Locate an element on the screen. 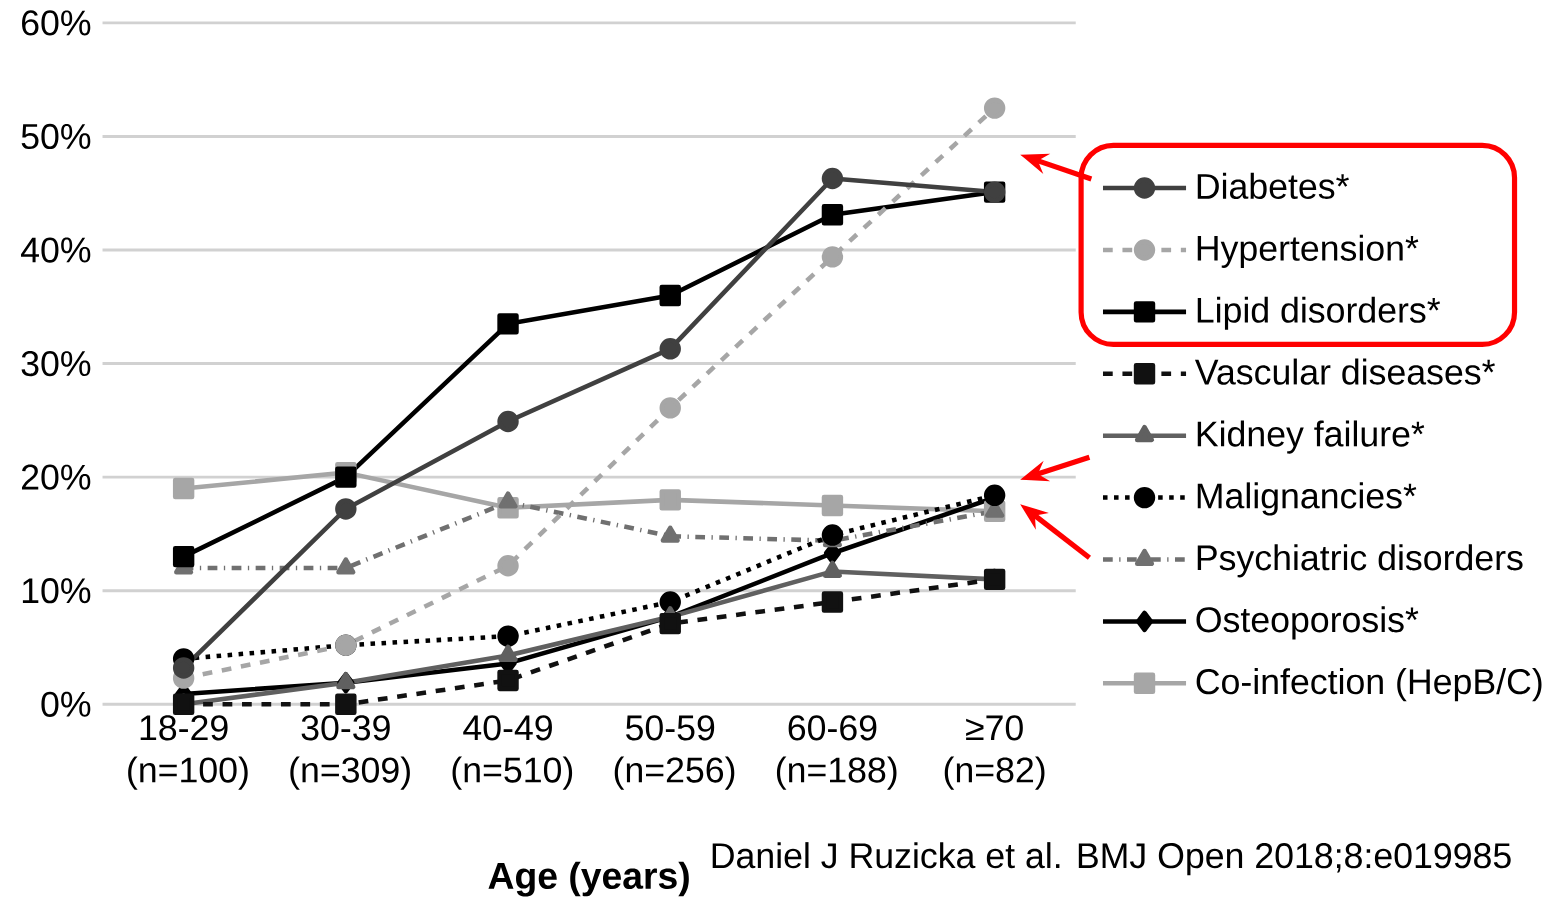 The image size is (1560, 907). y-tick-label: 50% is located at coordinates (56, 136).